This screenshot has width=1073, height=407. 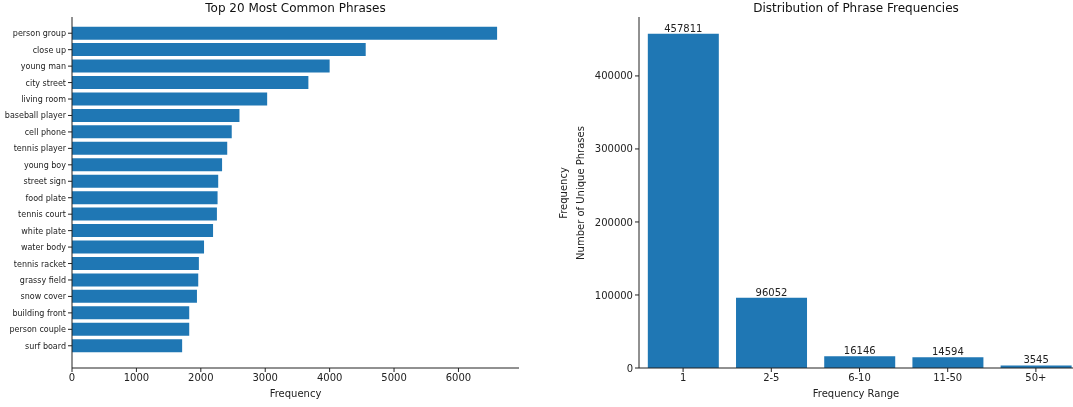 I want to click on y-tick-label: tennis court, so click(x=42, y=215).